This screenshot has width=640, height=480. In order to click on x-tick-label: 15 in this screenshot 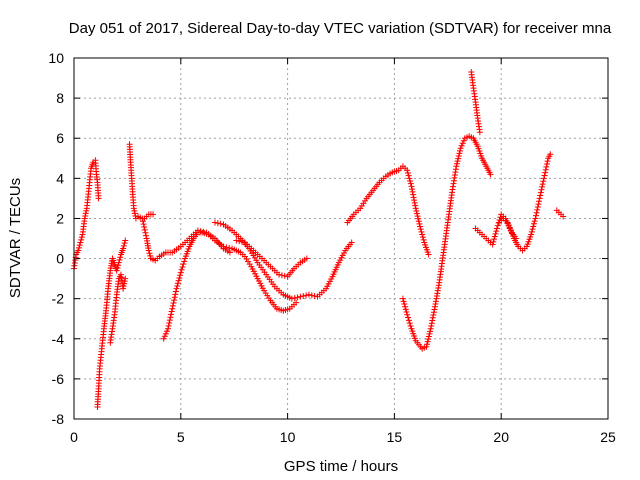, I will do `click(395, 437)`.